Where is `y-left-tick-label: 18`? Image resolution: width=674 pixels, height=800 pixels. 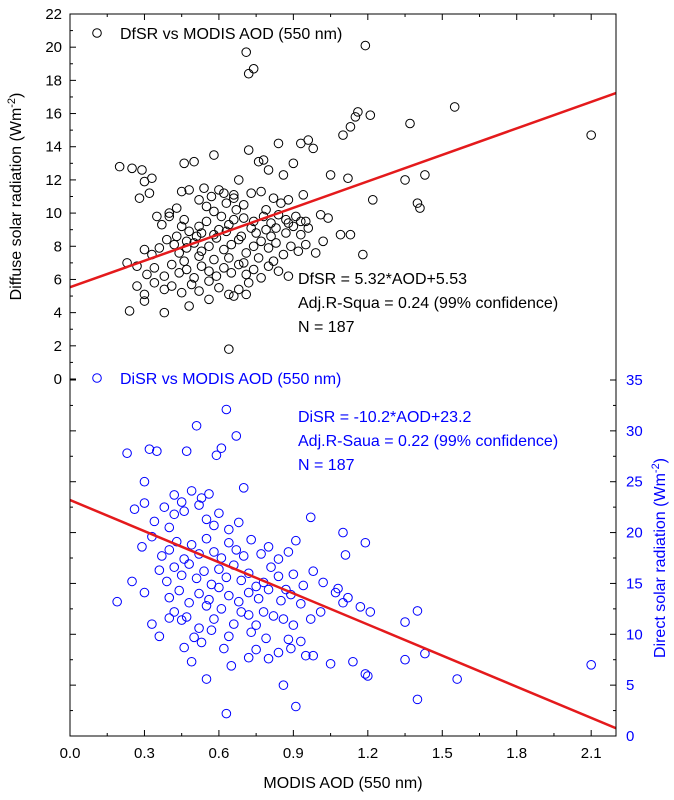
y-left-tick-label: 18 is located at coordinates (53, 80).